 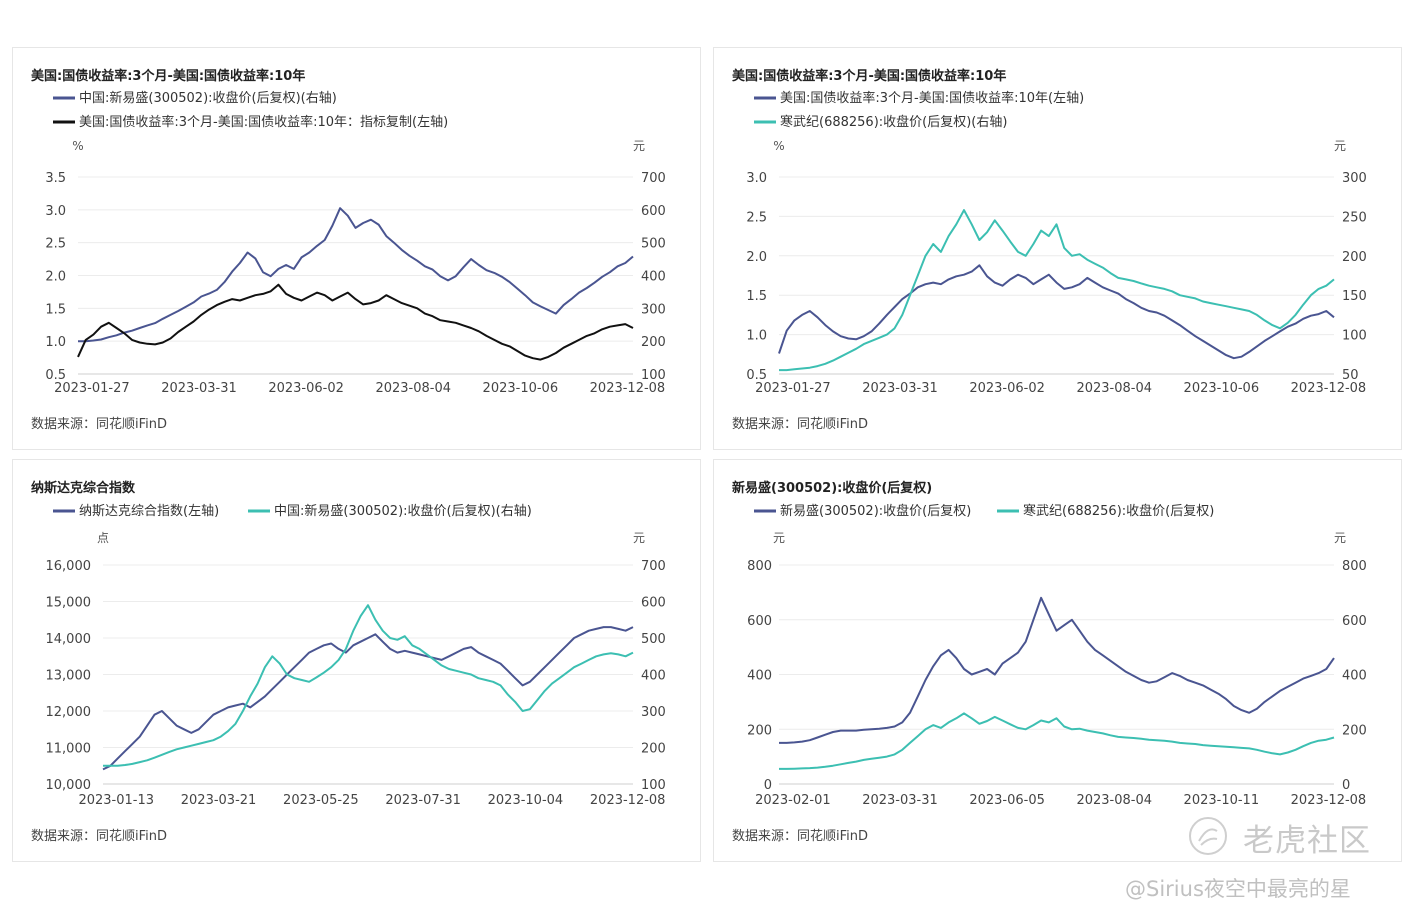 What do you see at coordinates (756, 375) in the screenshot?
I see `left-tick-label: 0.5` at bounding box center [756, 375].